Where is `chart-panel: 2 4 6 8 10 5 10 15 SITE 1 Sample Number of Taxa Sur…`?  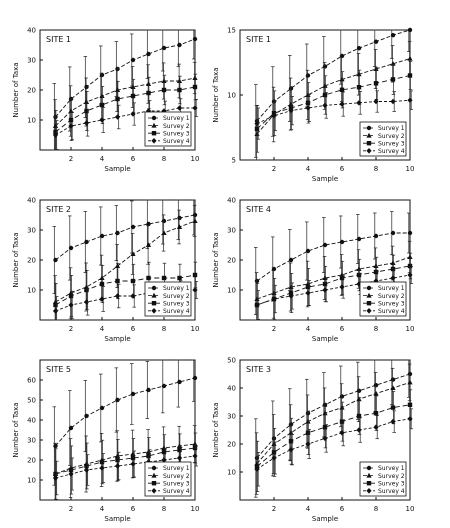 chart-panel: 2 4 6 8 10 5 10 15 SITE 1 Sample Number of Taxa Sur… is located at coordinates (313, 105).